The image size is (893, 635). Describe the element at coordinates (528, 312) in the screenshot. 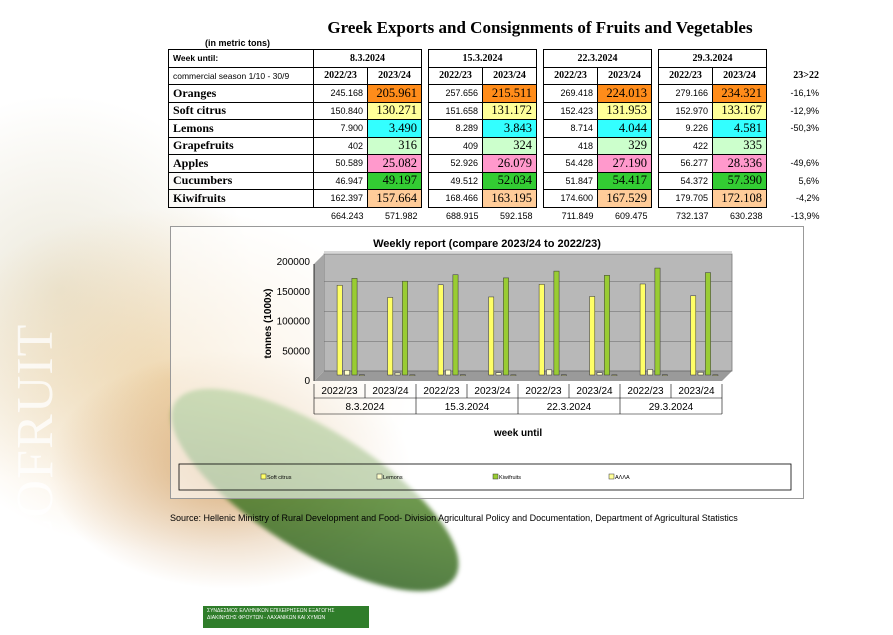

I see `plot-area` at that location.